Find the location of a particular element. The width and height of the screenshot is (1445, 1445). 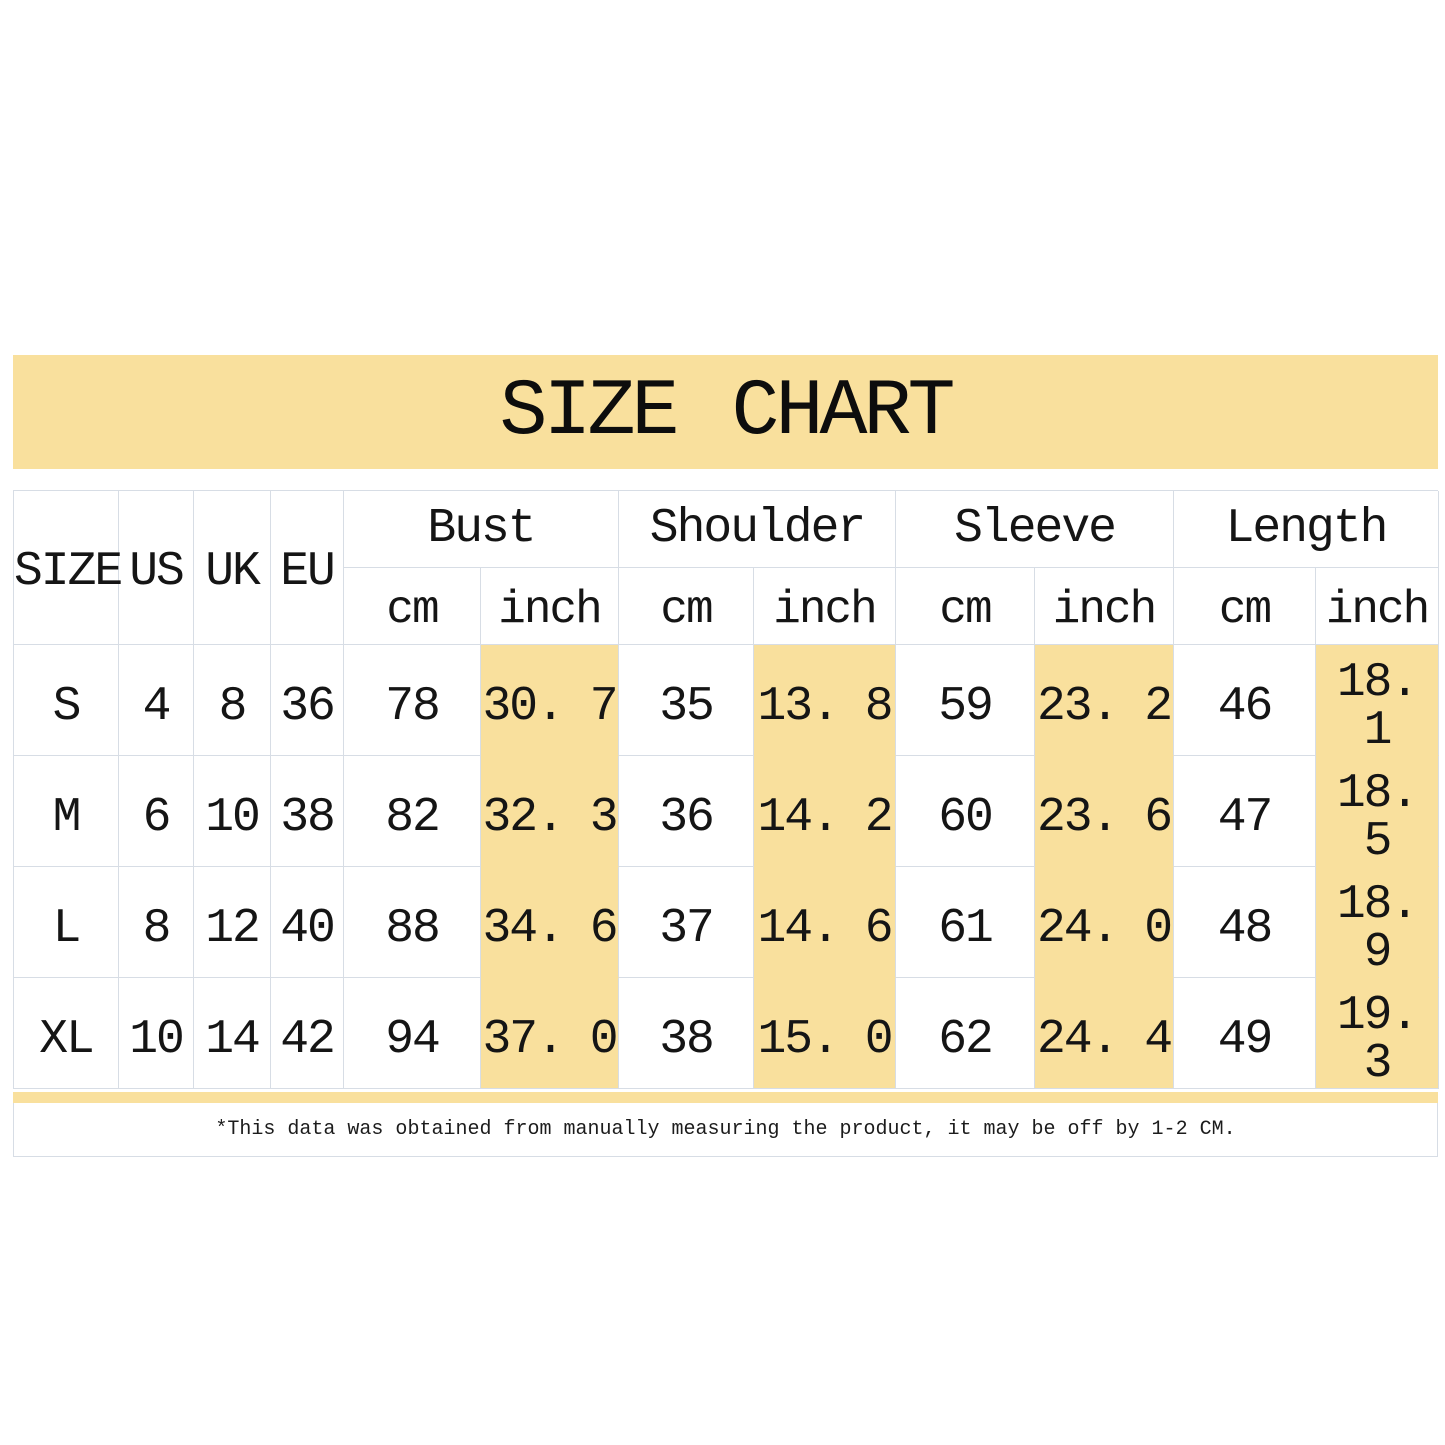

table-cell: 59 is located at coordinates (965, 700).